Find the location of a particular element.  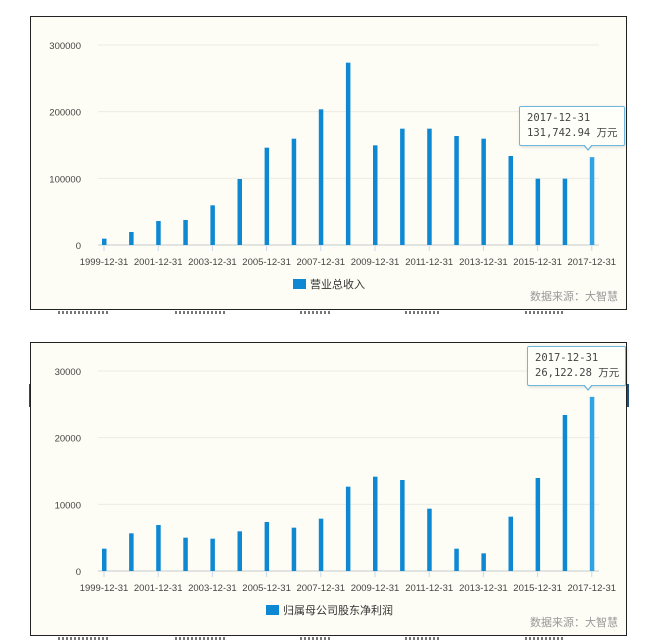

y-tick-label: 30000 is located at coordinates (68, 372).